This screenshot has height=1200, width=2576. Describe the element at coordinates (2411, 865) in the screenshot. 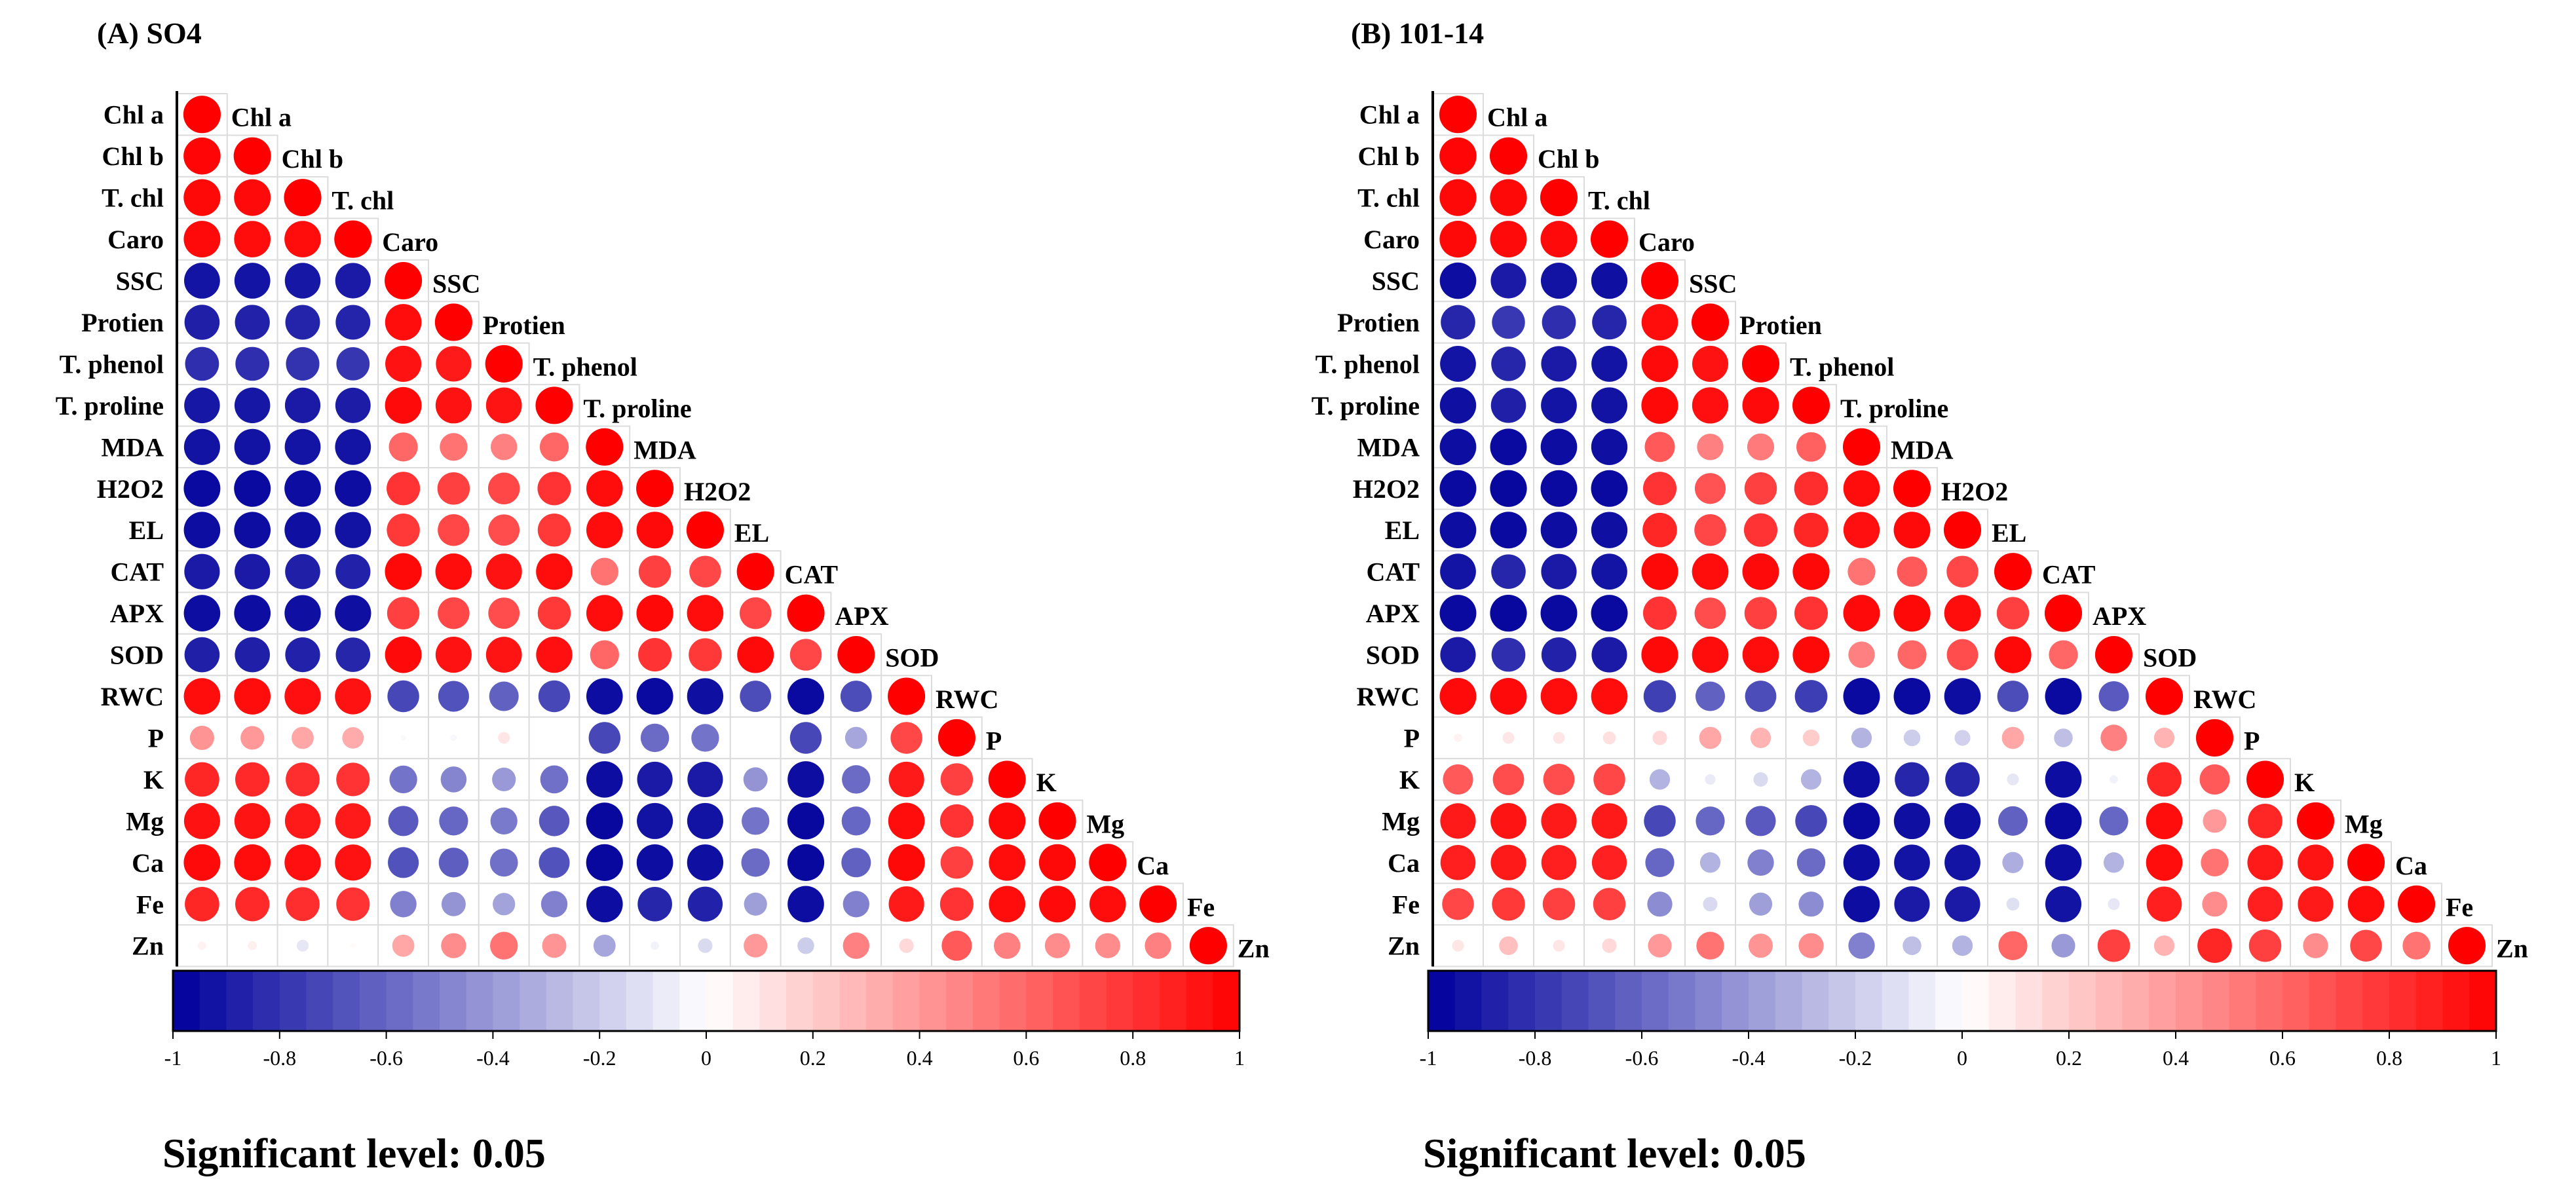

I see `diagonal-label: Ca` at that location.